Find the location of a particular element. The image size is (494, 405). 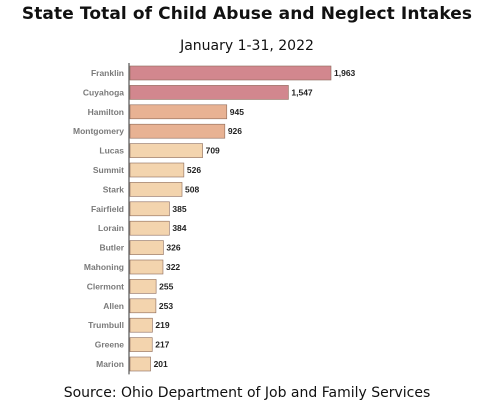

category-label: Mahoning is located at coordinates (104, 267).